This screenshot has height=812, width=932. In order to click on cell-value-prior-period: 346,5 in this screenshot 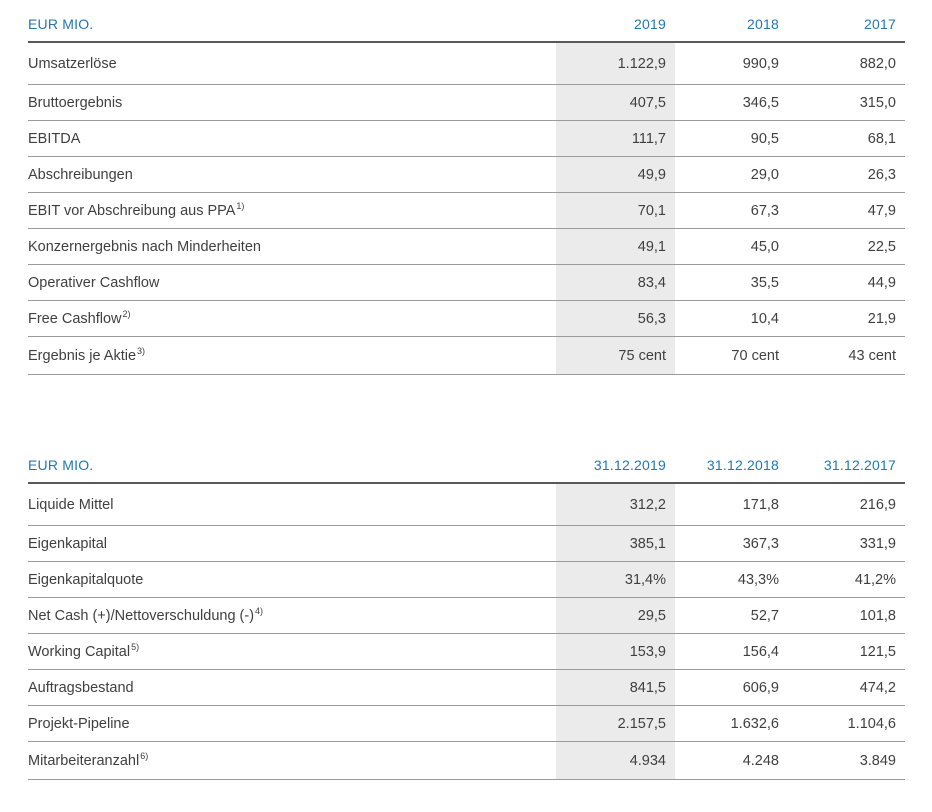, I will do `click(760, 102)`.